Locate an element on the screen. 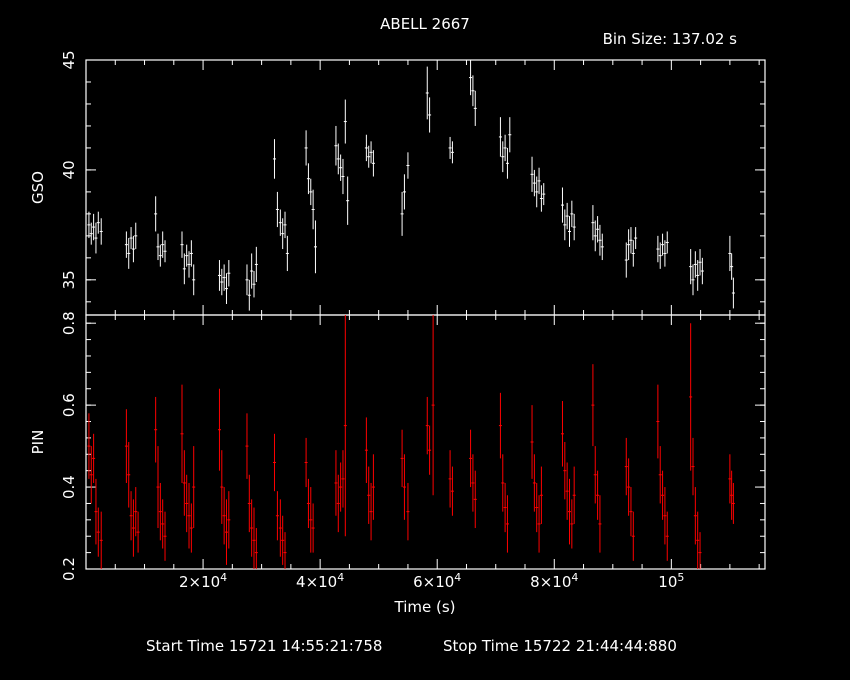 This screenshot has height=680, width=850. y-tick-label: 40 is located at coordinates (69, 169).